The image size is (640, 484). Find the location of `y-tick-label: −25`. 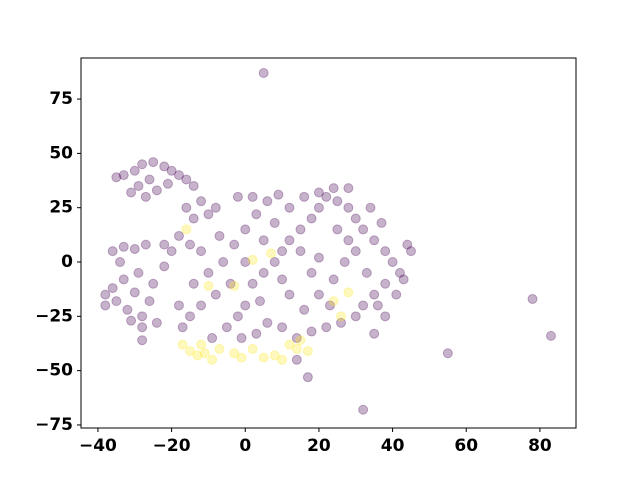

y-tick-label: −25 is located at coordinates (54, 316).